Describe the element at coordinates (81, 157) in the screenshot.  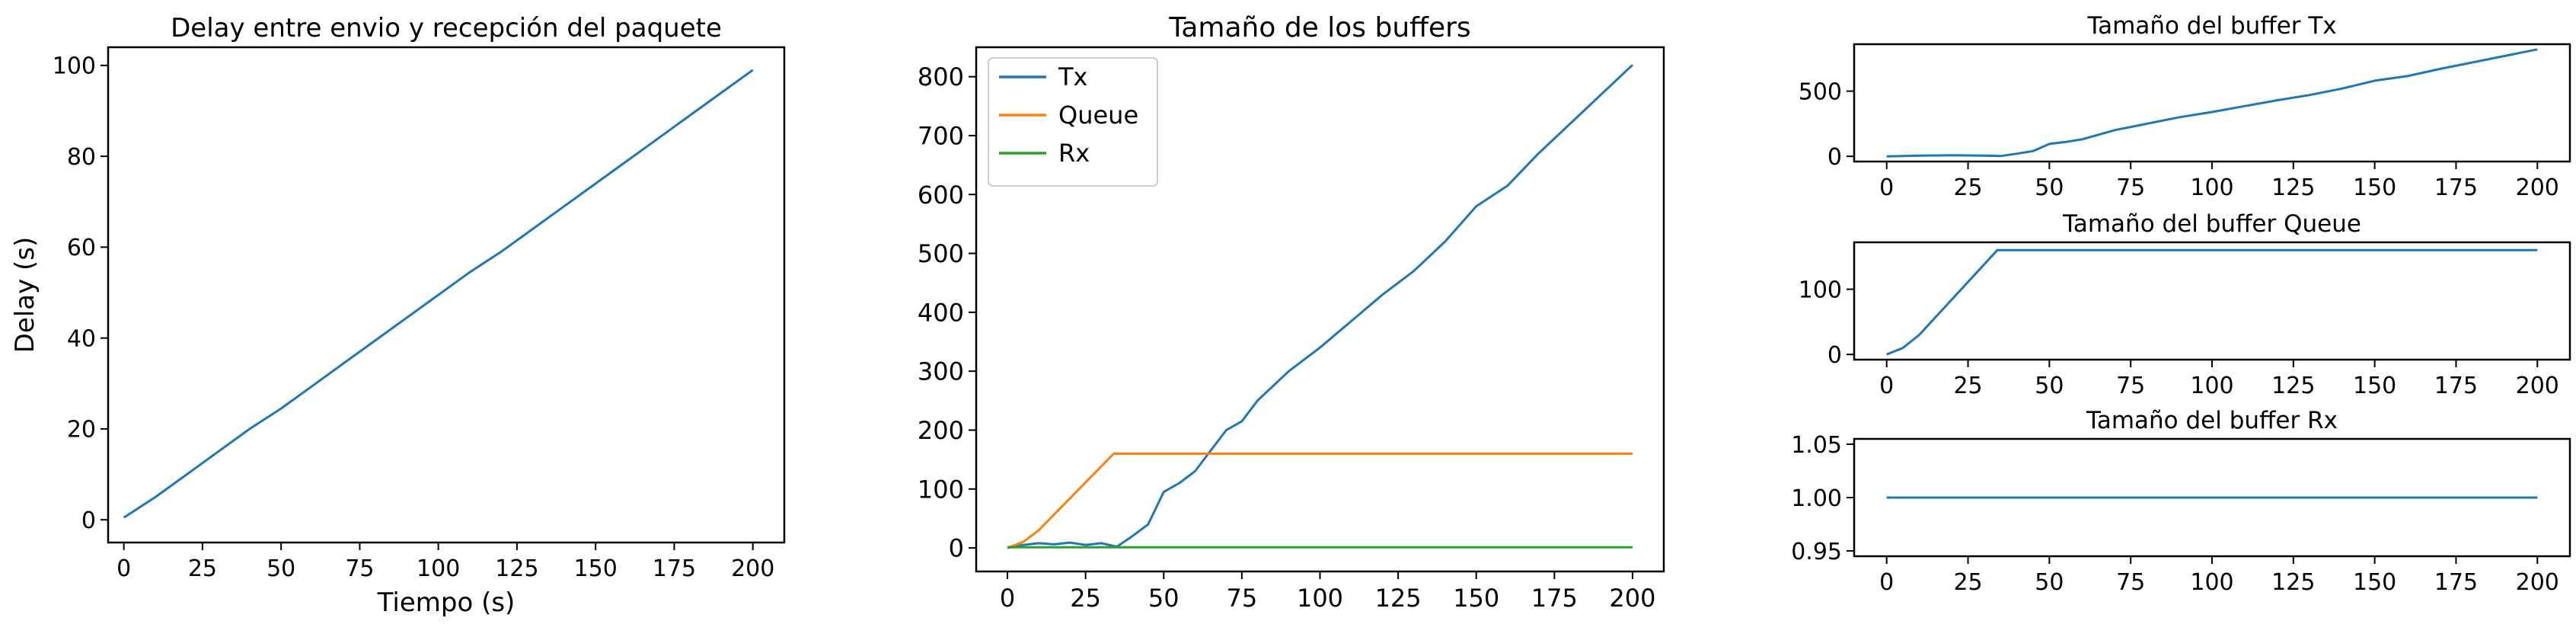
I see `y-tick-label: 80` at that location.